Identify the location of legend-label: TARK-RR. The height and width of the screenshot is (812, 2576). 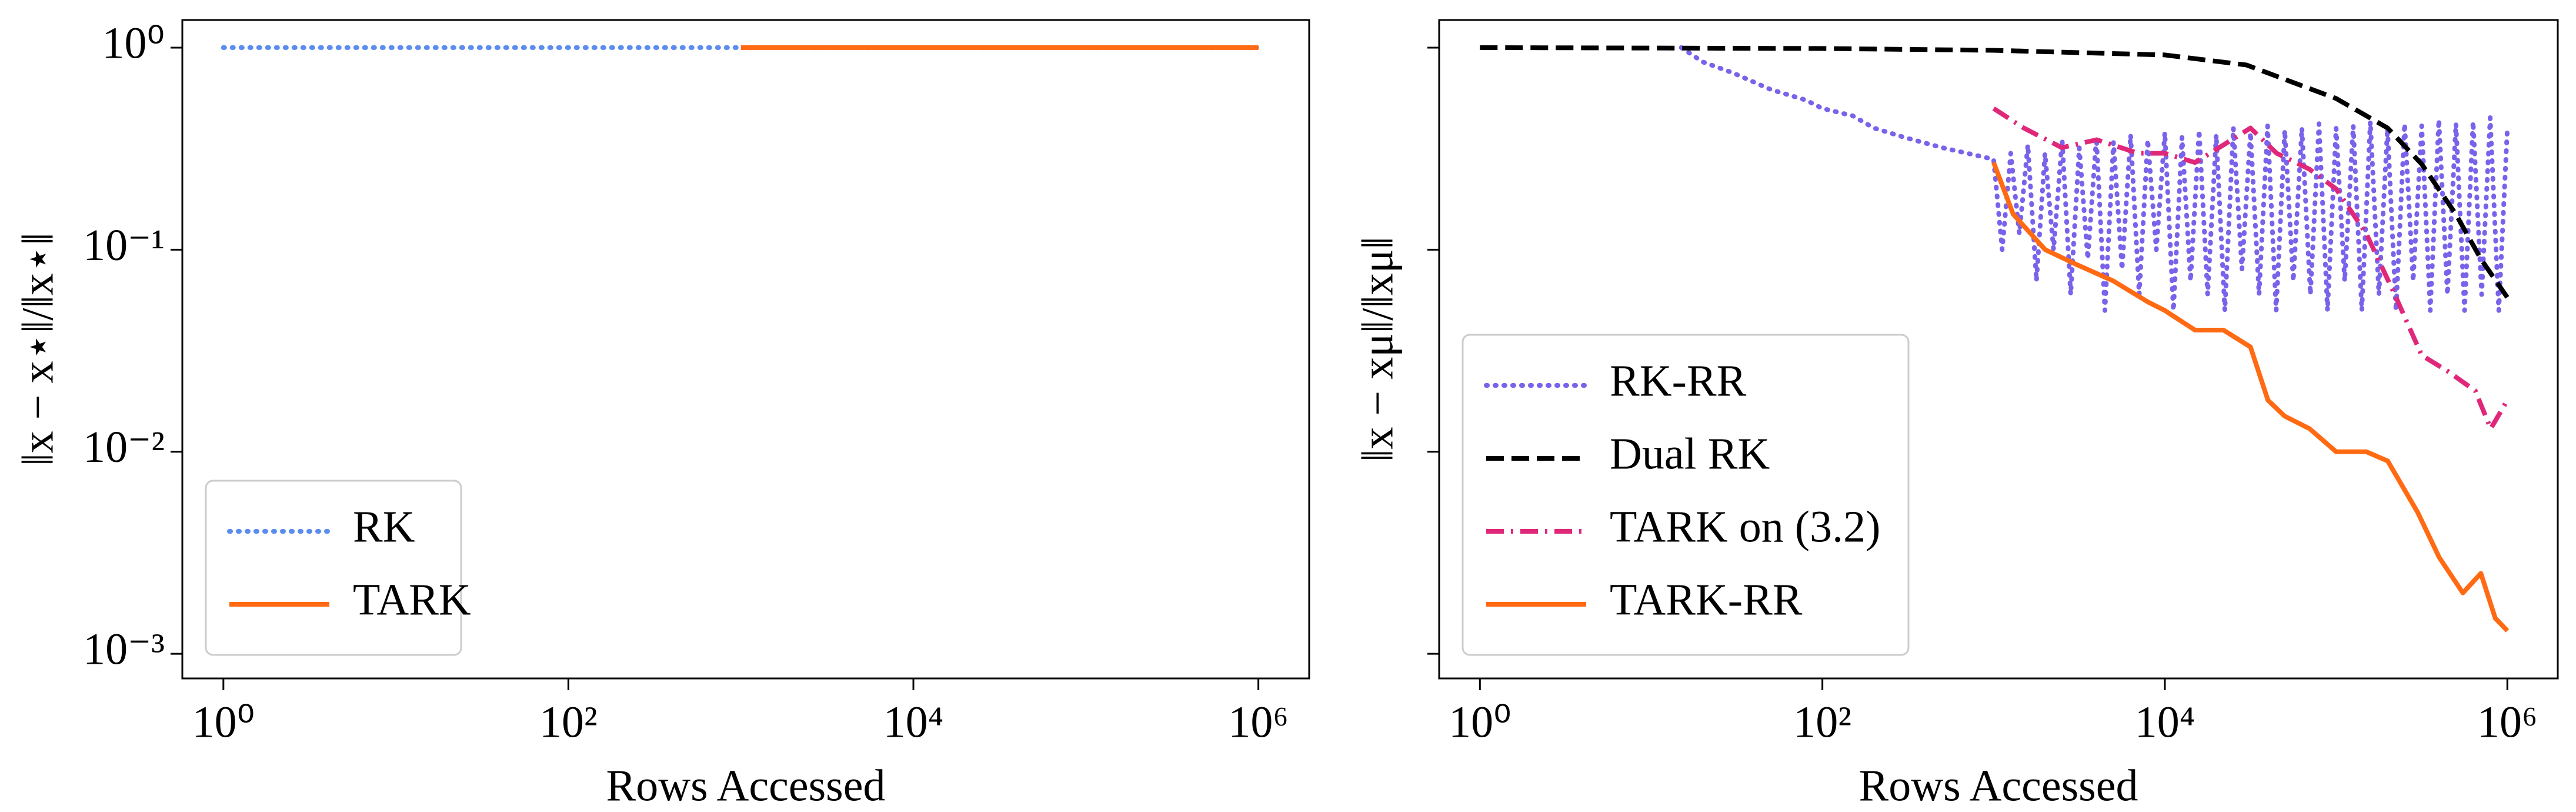
(1706, 599).